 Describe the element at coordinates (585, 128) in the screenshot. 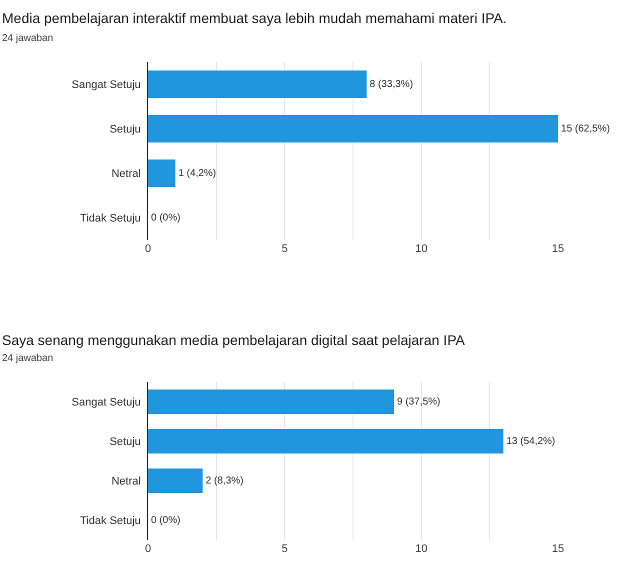

I see `data-label: 15 (62,5%)` at that location.